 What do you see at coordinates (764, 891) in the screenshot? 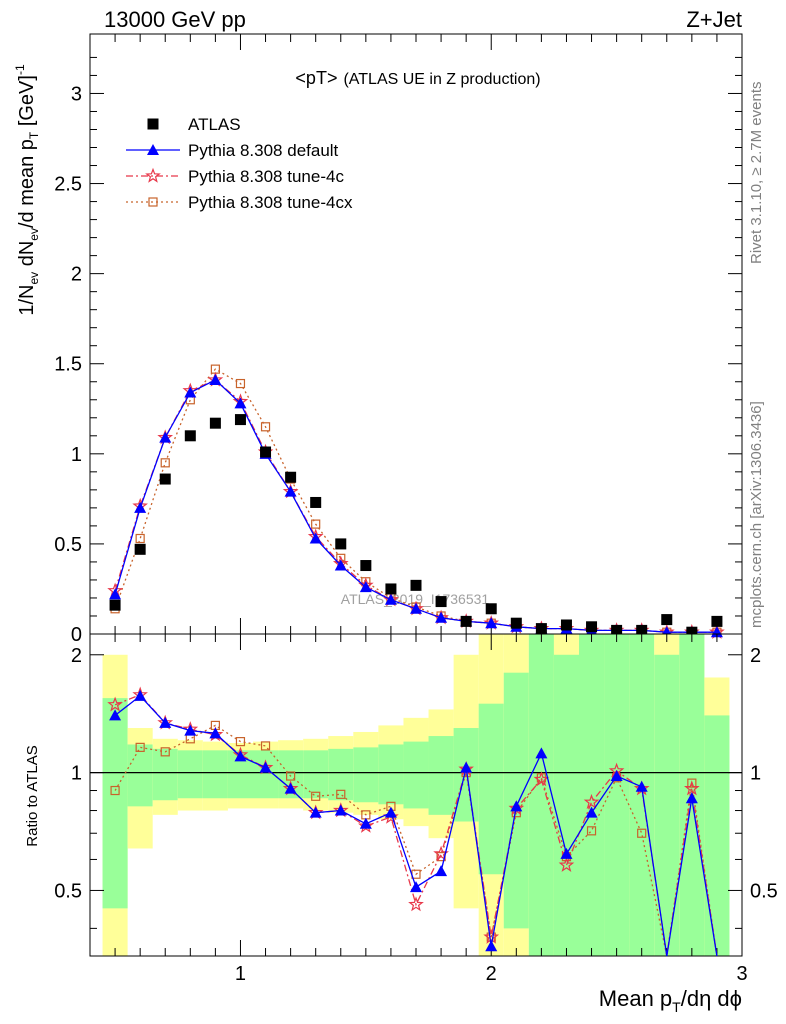
I see `y-tick-label-ratio-right: 0.5` at bounding box center [764, 891].